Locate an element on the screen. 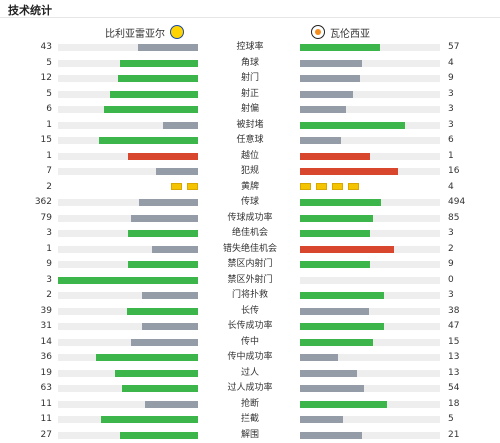 This screenshot has height=443, width=500. away-stat-value: 6 is located at coordinates (468, 141).